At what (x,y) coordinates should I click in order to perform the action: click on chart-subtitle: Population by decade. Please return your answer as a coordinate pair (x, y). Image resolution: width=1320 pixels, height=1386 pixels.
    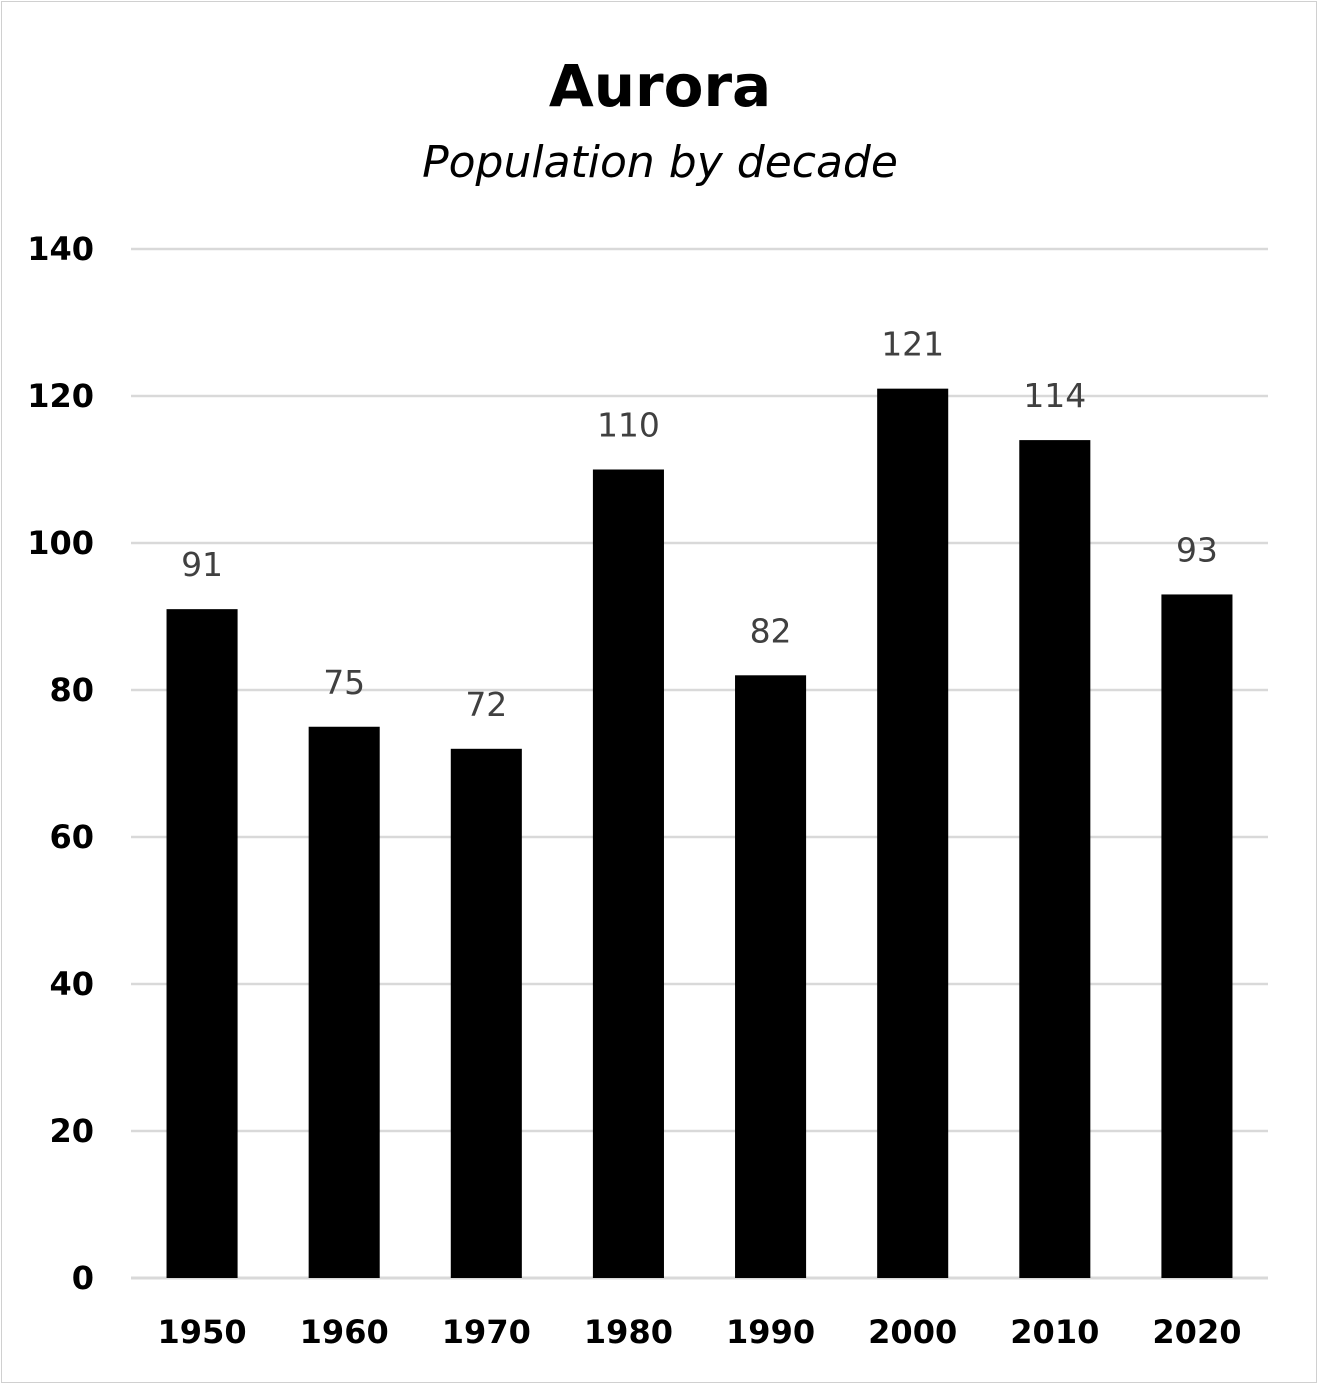
    Looking at the image, I should click on (660, 162).